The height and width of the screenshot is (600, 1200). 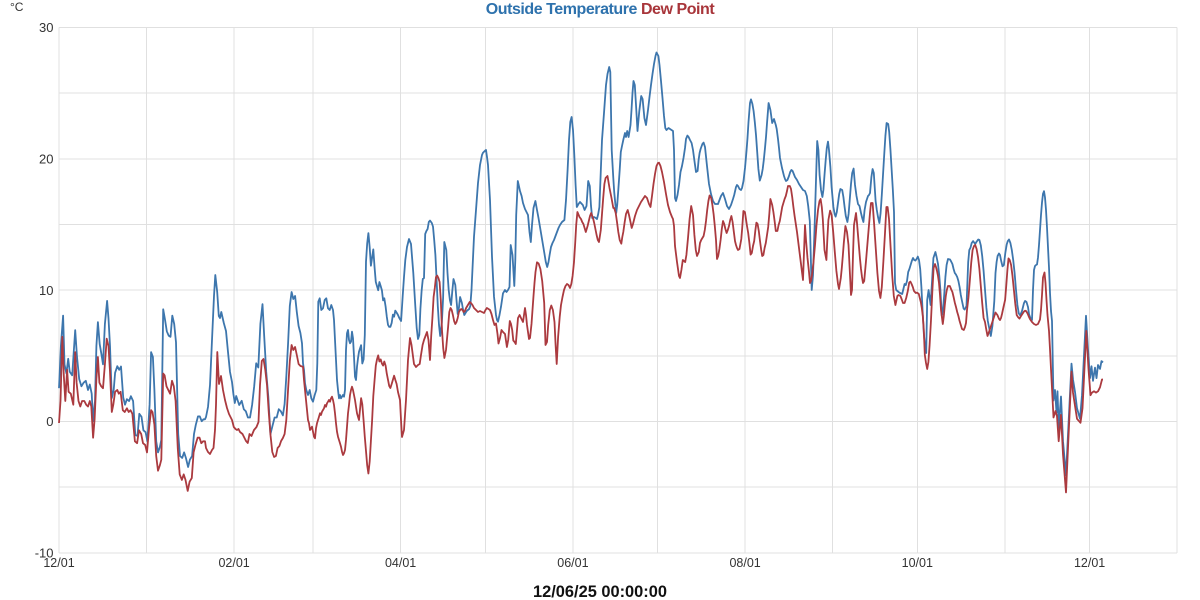 I want to click on svg-text: °C, so click(x=17, y=7).